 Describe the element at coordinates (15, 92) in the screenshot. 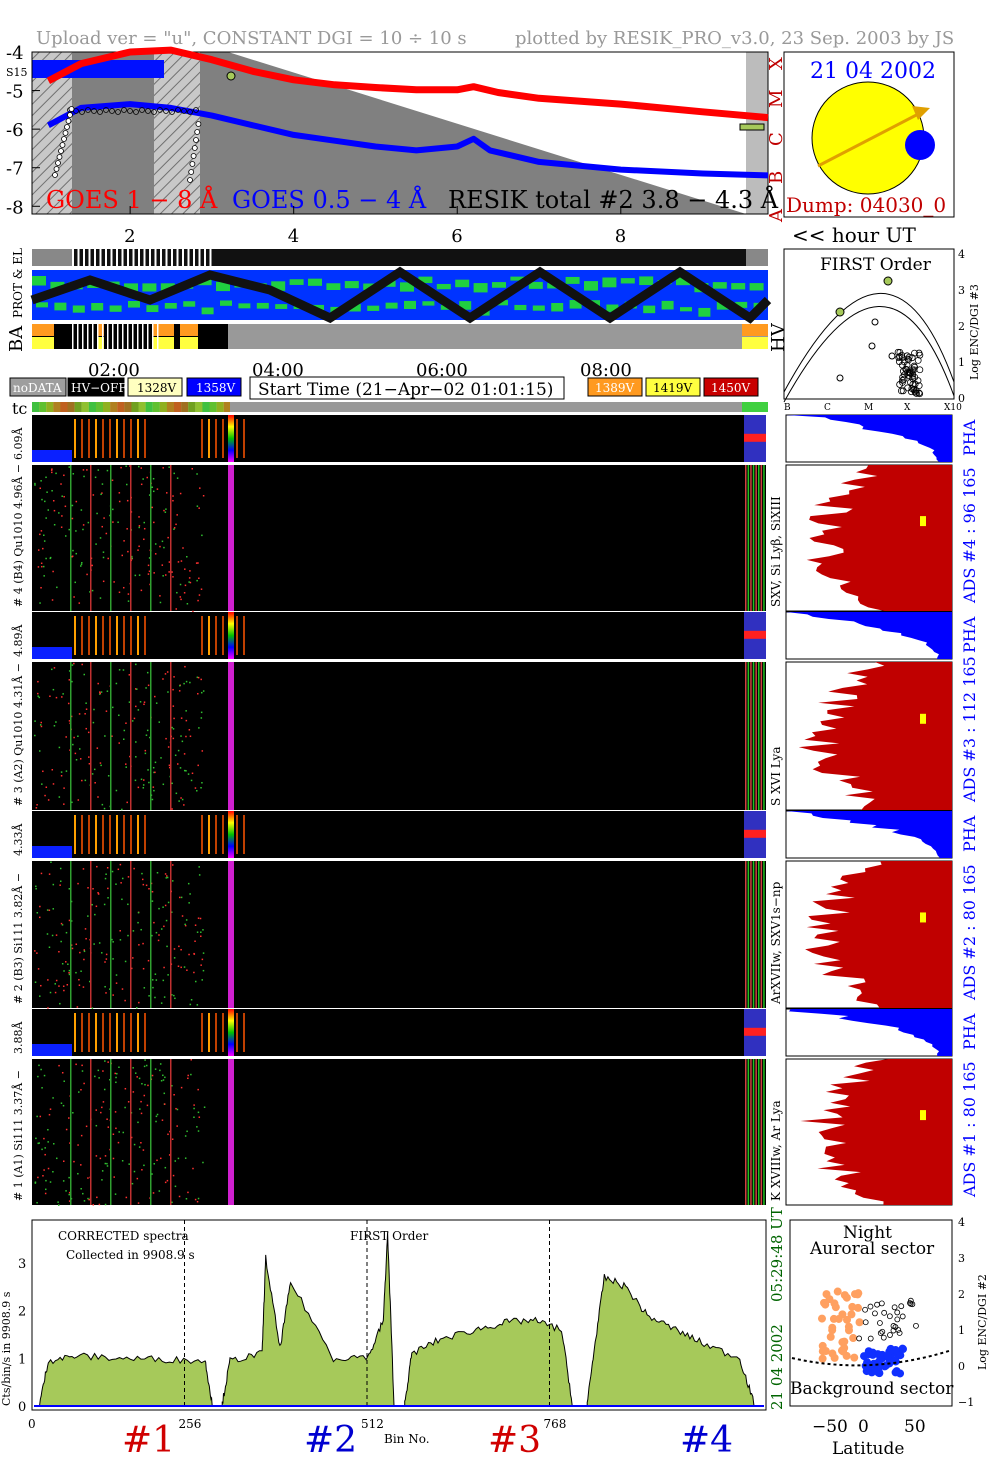

I see `goes-y-tick-label: -5` at that location.